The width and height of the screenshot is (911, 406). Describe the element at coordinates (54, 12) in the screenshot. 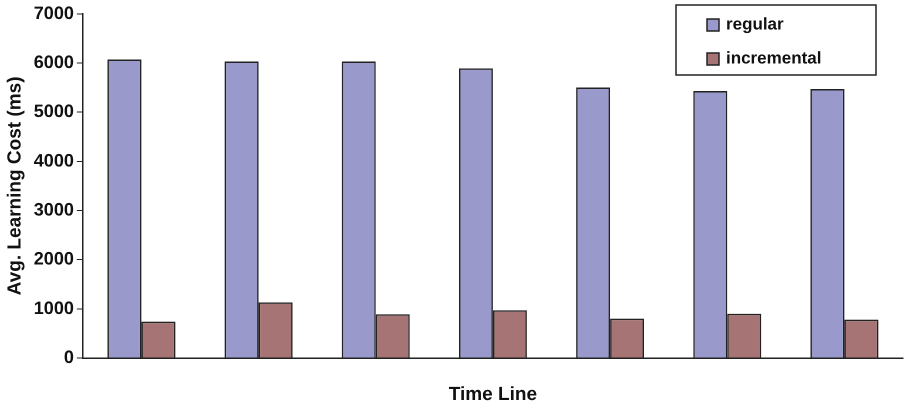

I see `y-tick-label: 7000` at that location.